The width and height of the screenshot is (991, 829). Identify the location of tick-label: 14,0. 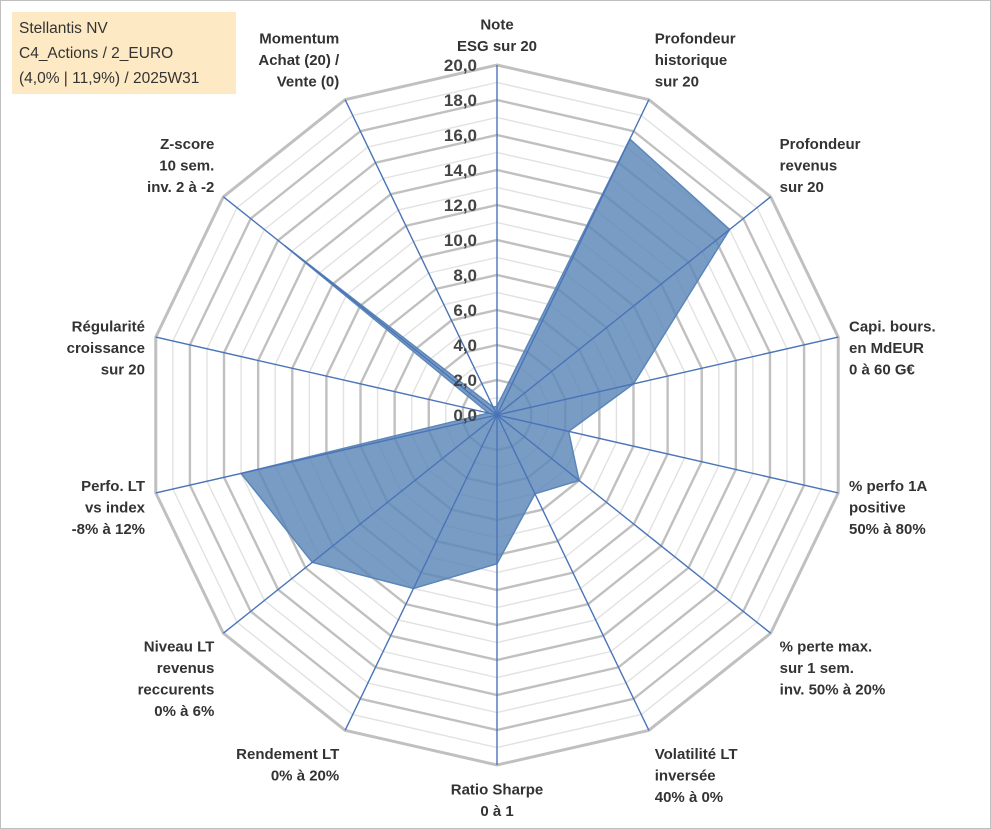
(460, 170).